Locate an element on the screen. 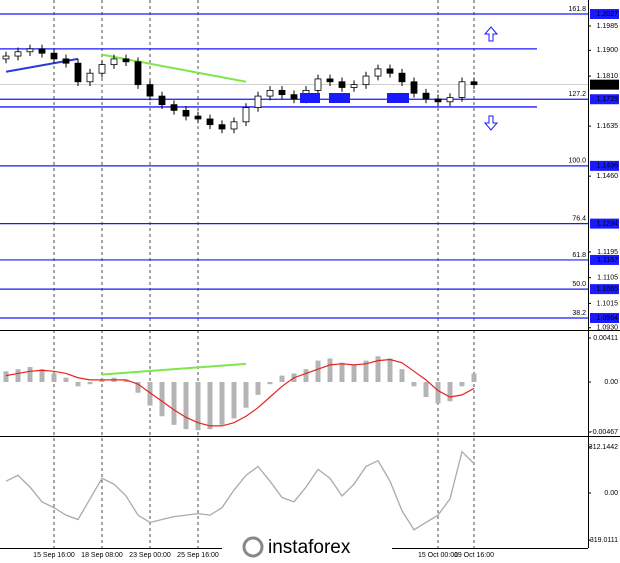  y-tick-label: 1.0930 is located at coordinates (608, 328).